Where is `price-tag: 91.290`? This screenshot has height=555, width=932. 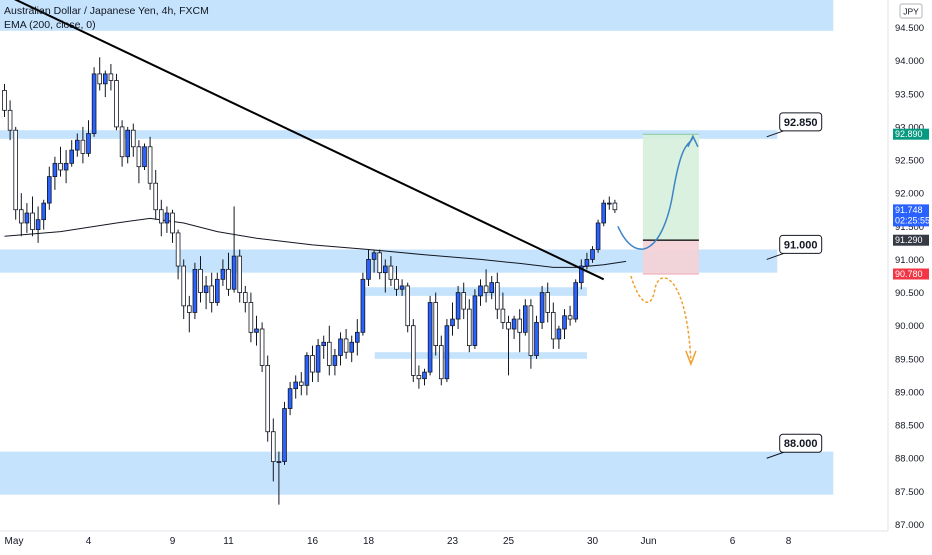 price-tag: 91.290 is located at coordinates (911, 240).